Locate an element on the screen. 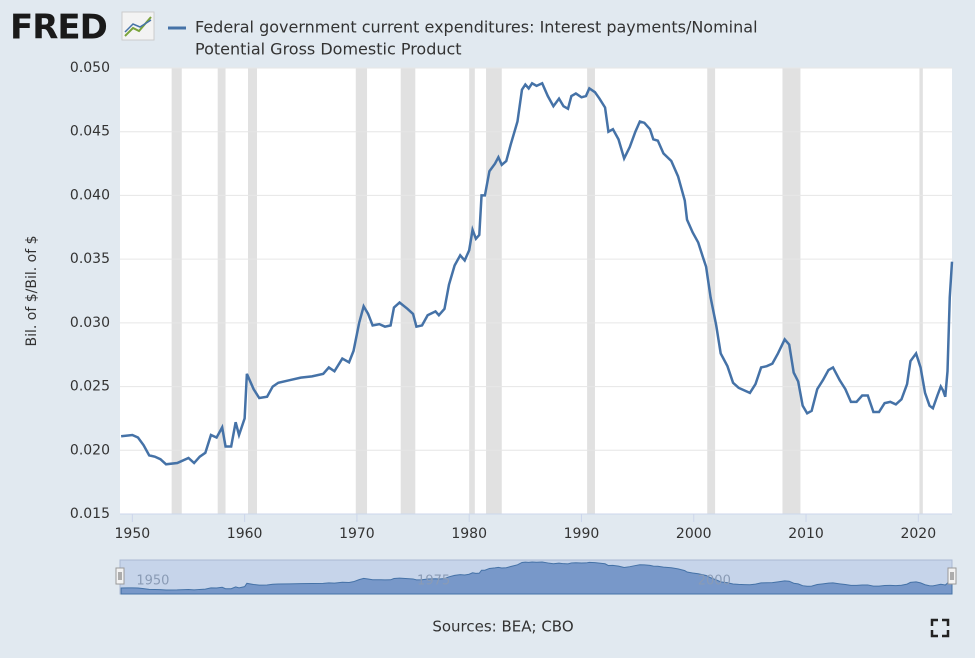 The height and width of the screenshot is (658, 975). y-axis-label: Bil. of $/Bil. of $ is located at coordinates (32, 291).